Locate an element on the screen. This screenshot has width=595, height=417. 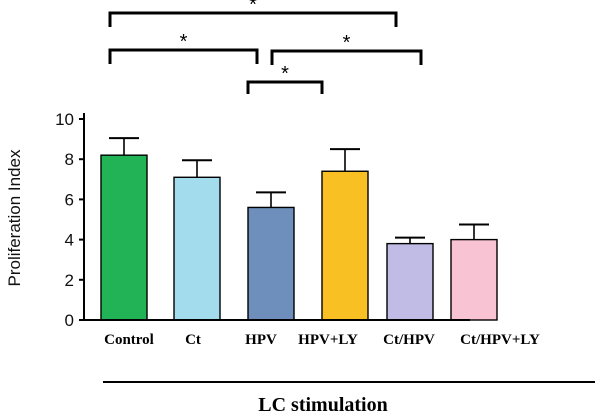
category-label: Ct/HPV+LY is located at coordinates (500, 340).